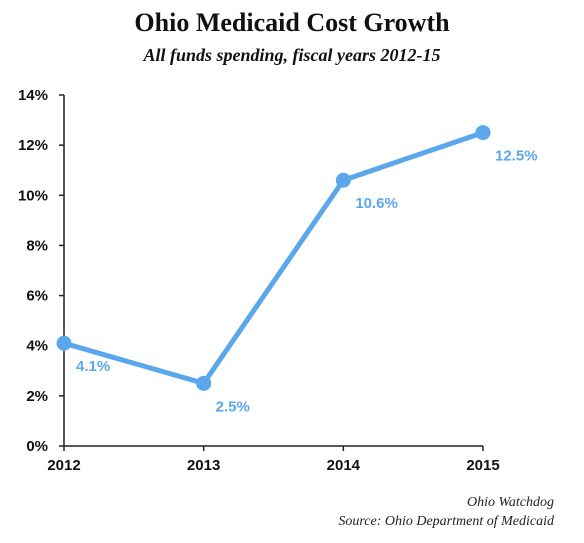  Describe the element at coordinates (63, 465) in the screenshot. I see `x-tick-label: 2012` at that location.